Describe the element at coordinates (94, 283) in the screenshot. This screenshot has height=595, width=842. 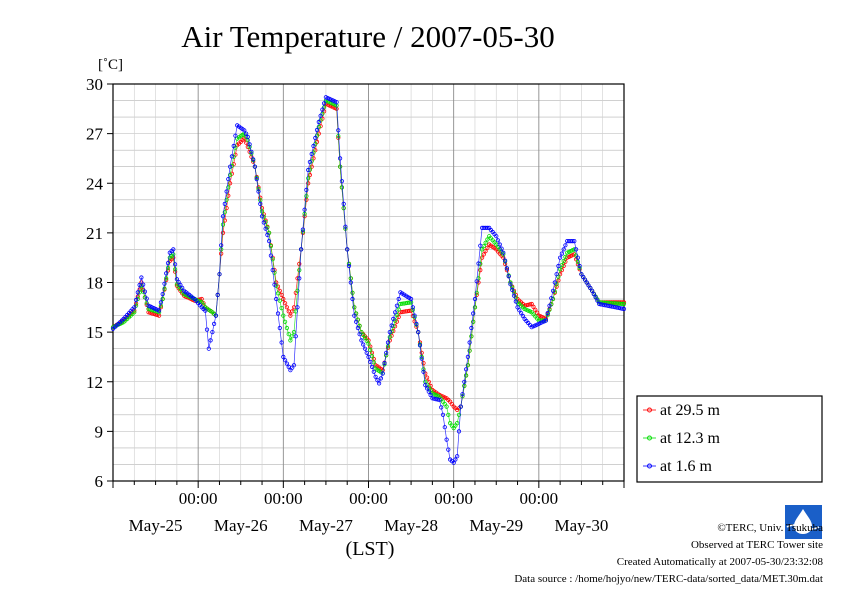
I see `y-tick-label: 18` at that location.